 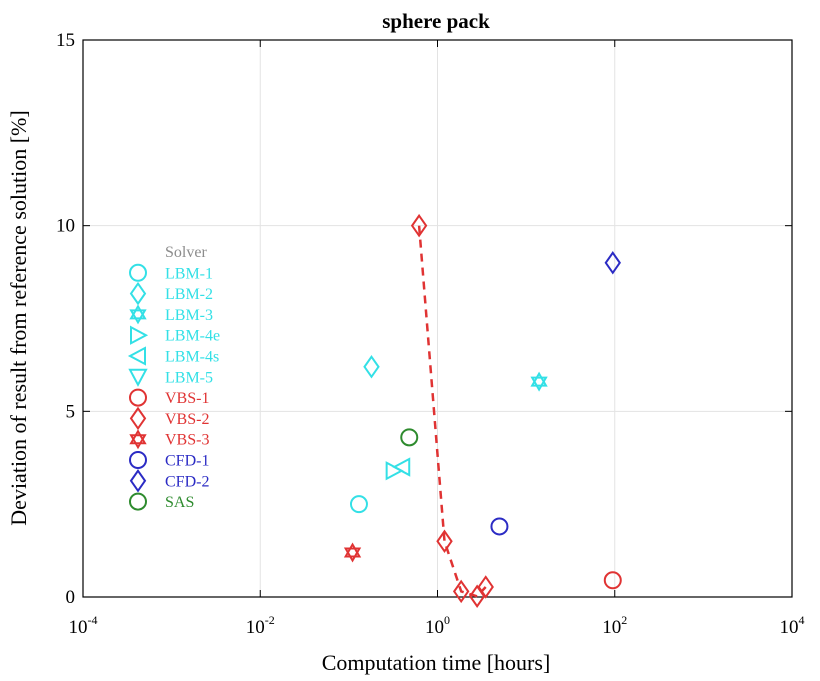 What do you see at coordinates (83, 625) in the screenshot?
I see `x-tick-label: 10⁻⁴` at bounding box center [83, 625].